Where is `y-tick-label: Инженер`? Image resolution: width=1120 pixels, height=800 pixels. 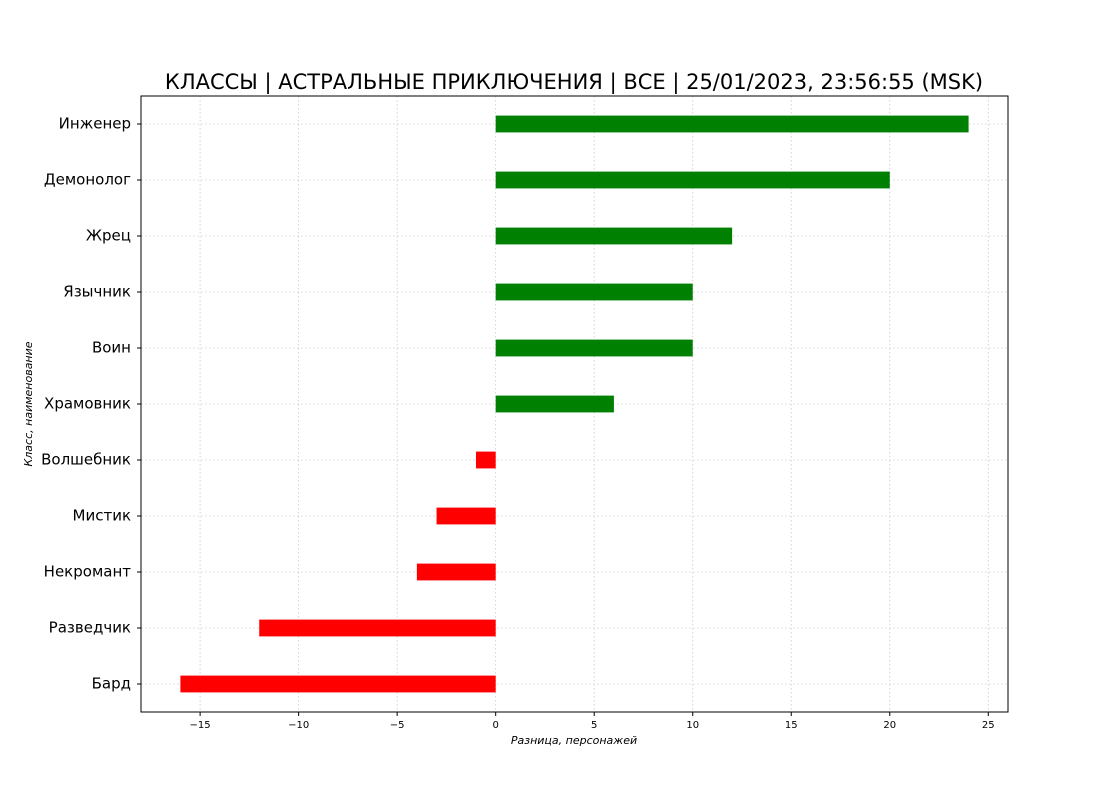 y-tick-label: Инженер is located at coordinates (95, 124).